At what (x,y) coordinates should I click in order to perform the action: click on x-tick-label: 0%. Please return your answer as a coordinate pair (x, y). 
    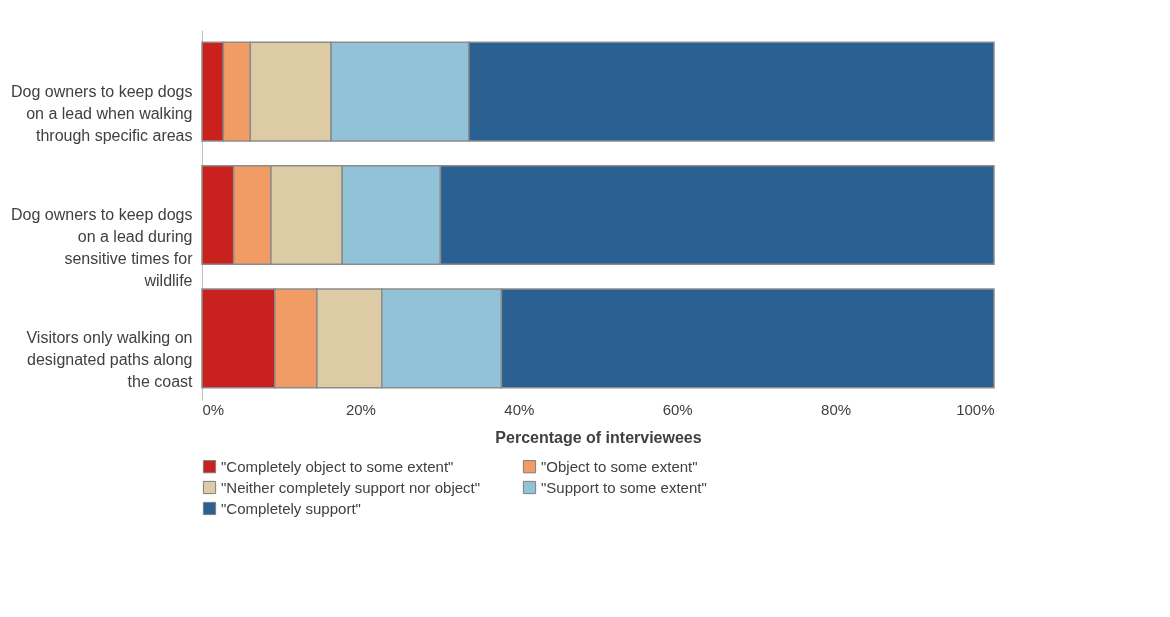
    Looking at the image, I should click on (213, 409).